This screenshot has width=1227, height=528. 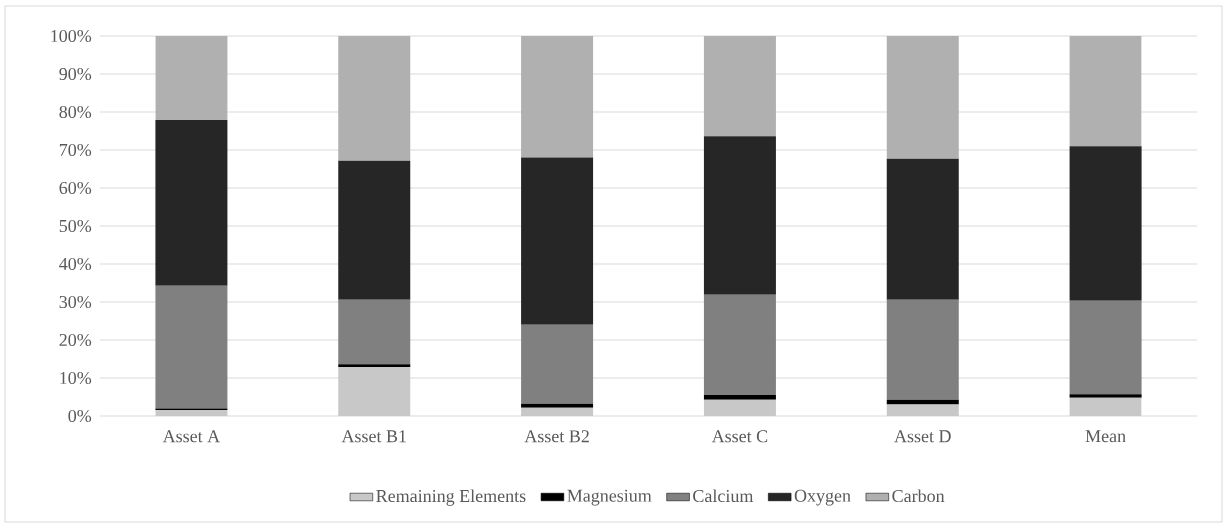 I want to click on y-tick-label: 40%, so click(x=75, y=264).